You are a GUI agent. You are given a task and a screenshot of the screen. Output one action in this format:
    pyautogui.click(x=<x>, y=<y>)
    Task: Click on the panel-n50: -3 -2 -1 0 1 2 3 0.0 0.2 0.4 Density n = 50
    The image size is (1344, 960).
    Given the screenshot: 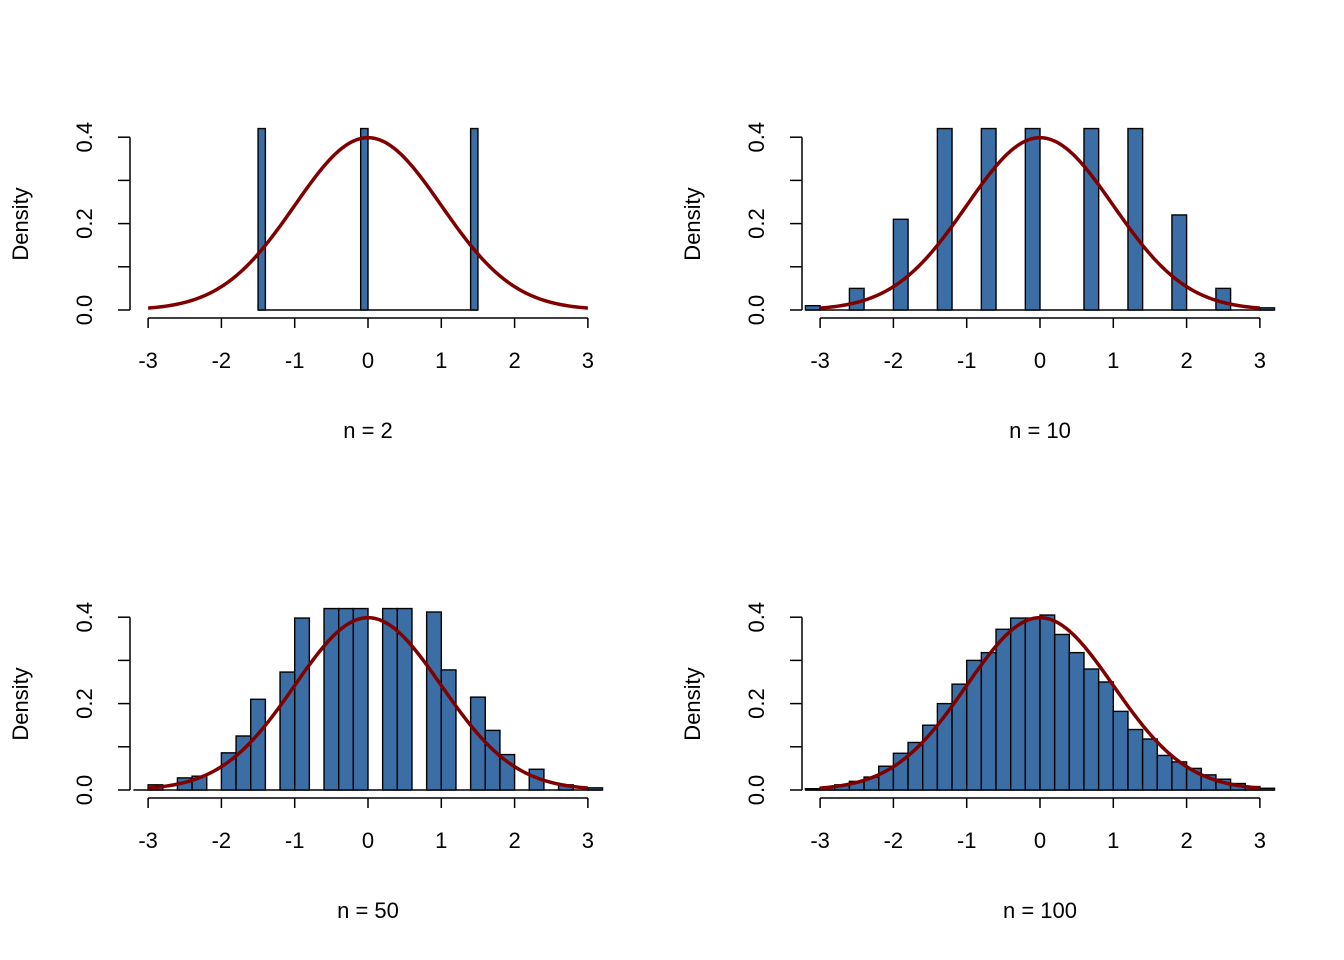 What is the action you would take?
    pyautogui.click(x=306, y=762)
    